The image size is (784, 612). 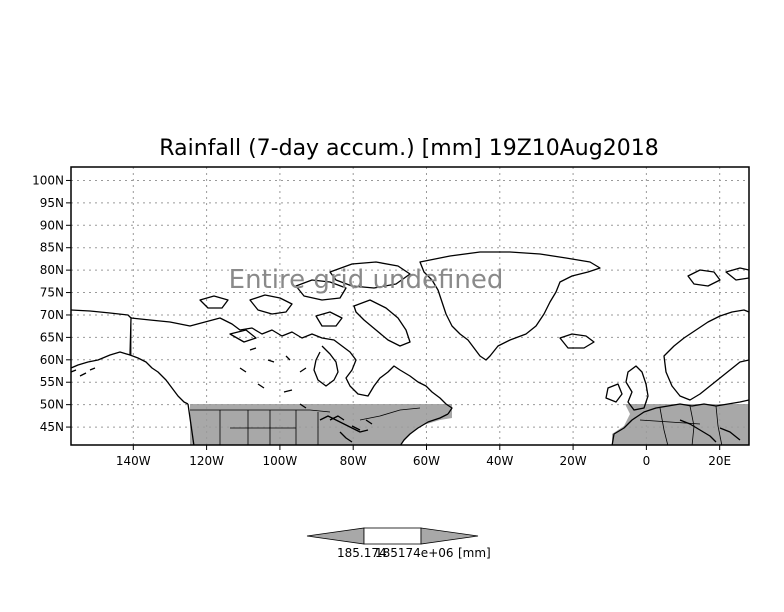 What do you see at coordinates (52, 337) in the screenshot?
I see `lat-tick-label: 65N` at bounding box center [52, 337].